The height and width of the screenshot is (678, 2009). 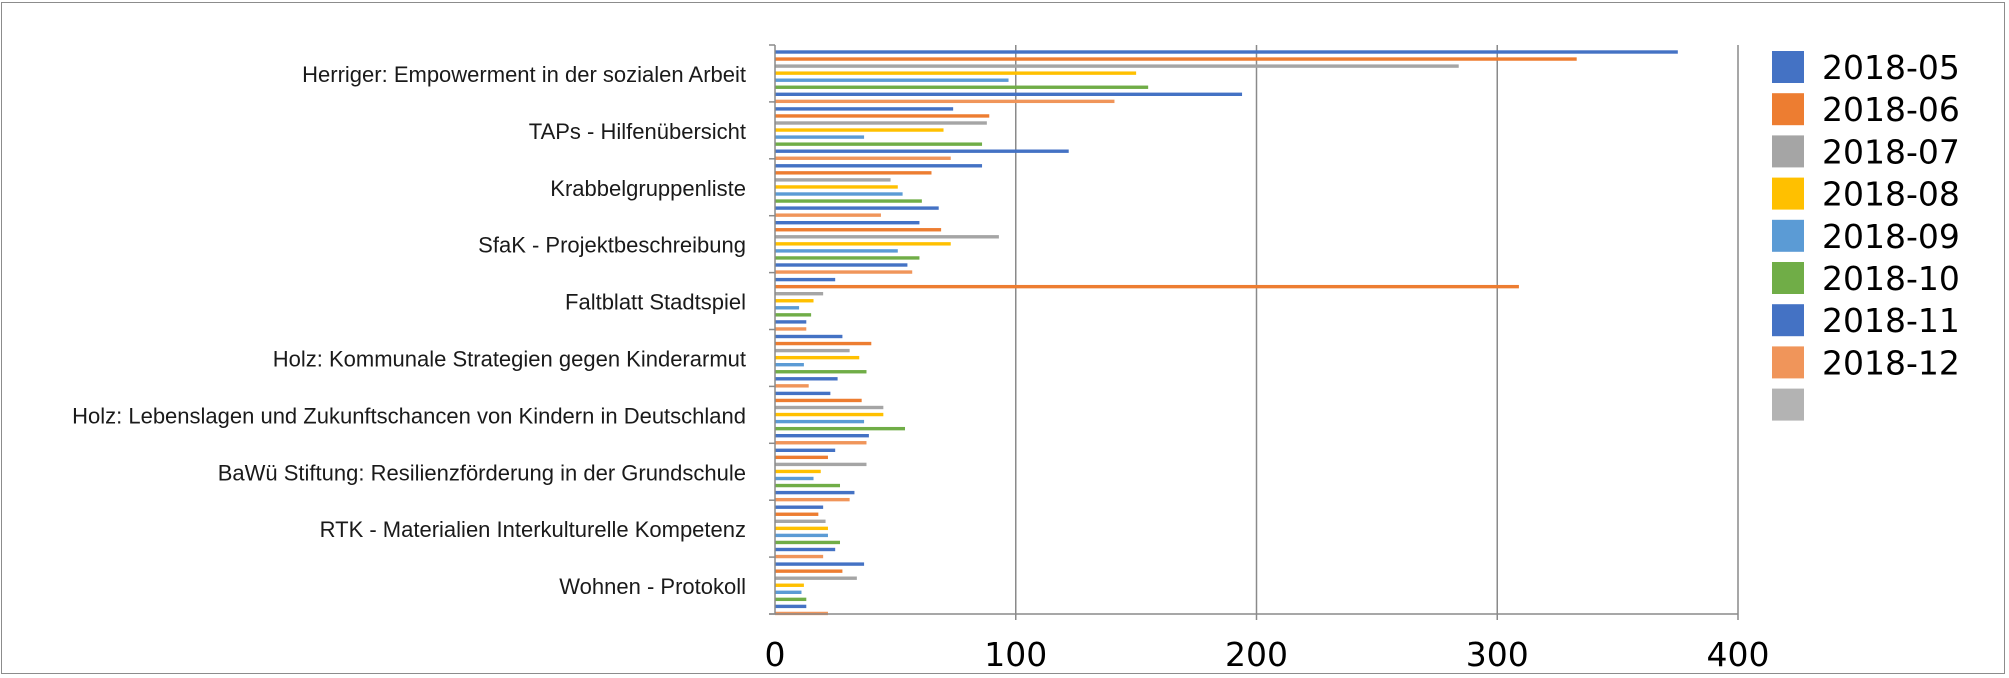 I want to click on legend-item: 2018-09, so click(x=1866, y=236).